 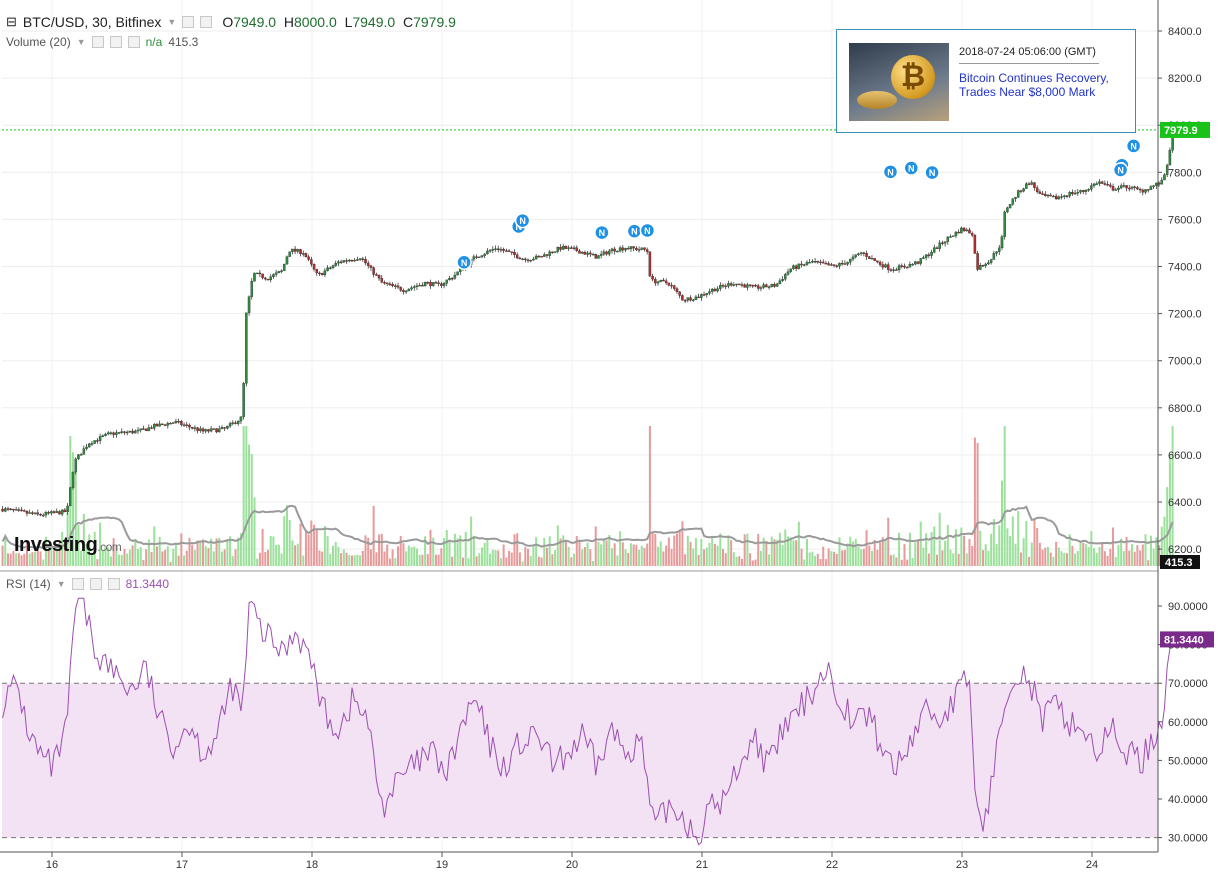 I want to click on collapse-icon: ⊟, so click(x=11, y=21).